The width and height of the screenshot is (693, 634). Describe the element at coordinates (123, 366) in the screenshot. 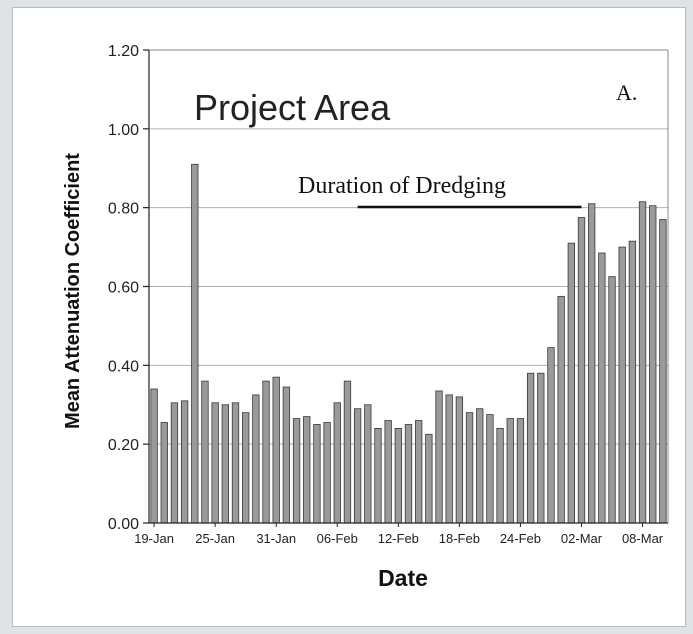

I see `y-tick-label: 0.40` at that location.